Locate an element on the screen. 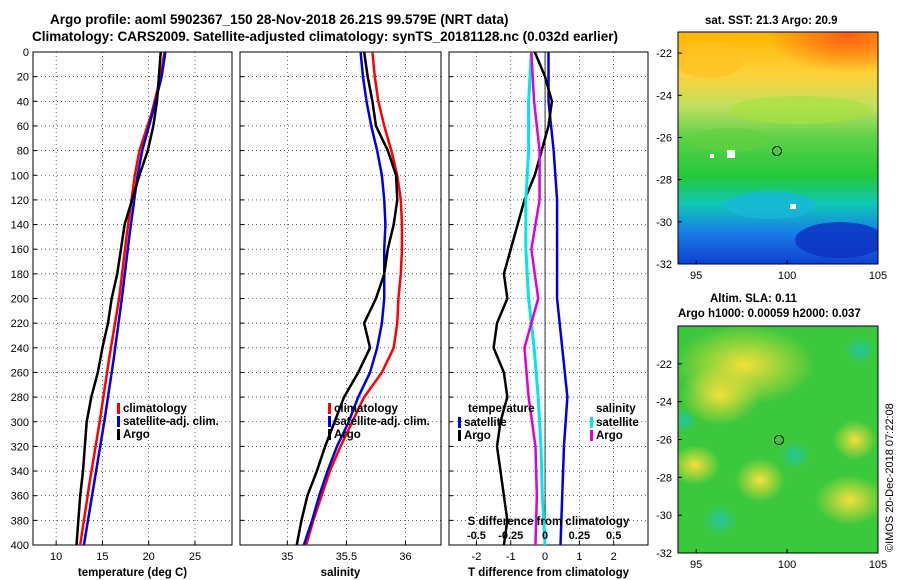  depth-tick-label: 80 is located at coordinates (23, 152).